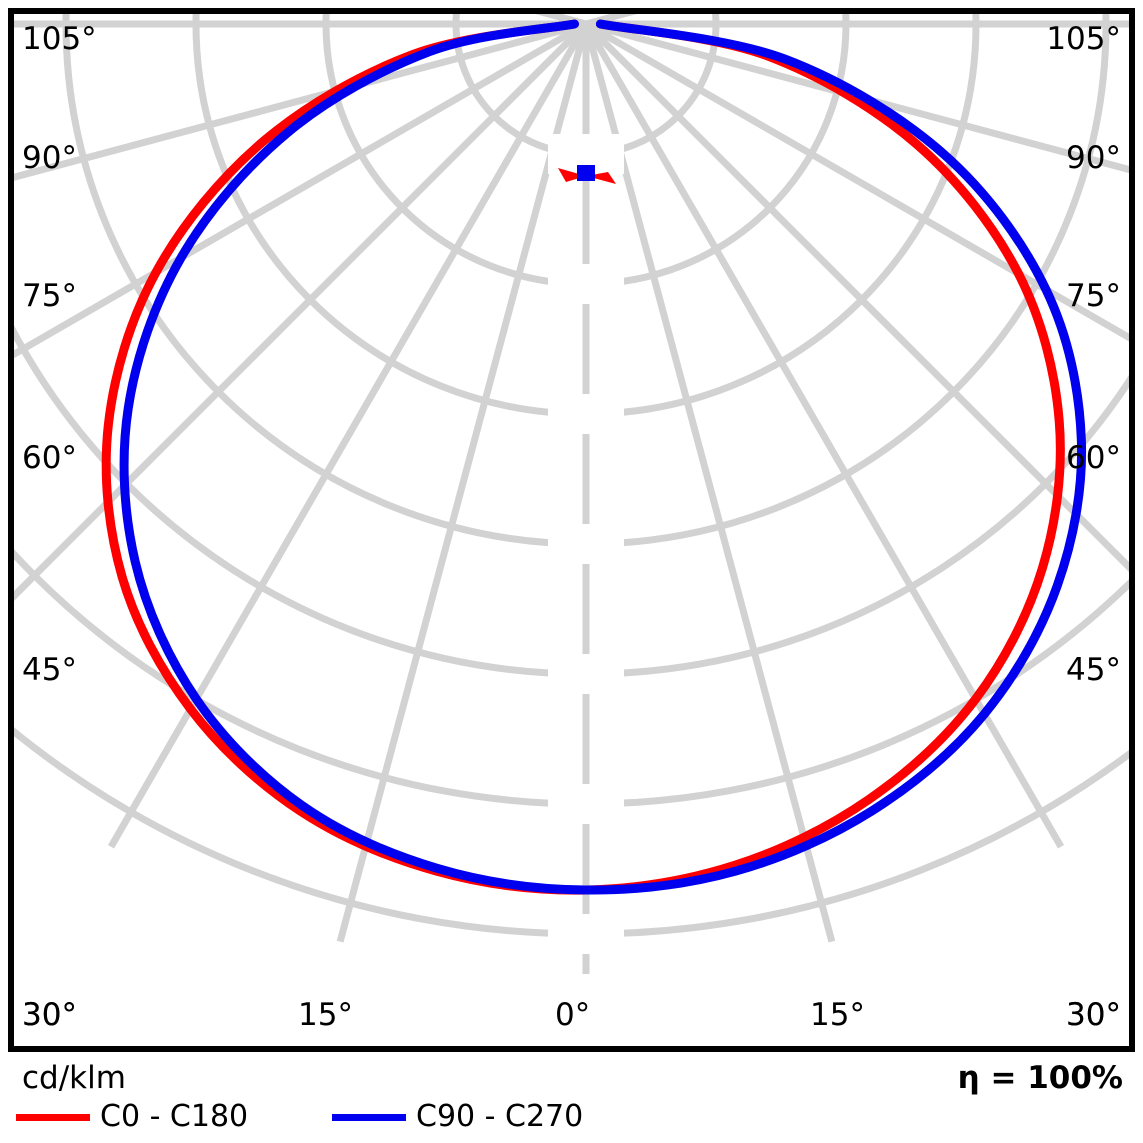  Describe the element at coordinates (500, 1116) in the screenshot. I see `legend-label-c90-c270: C90 - C270` at that location.